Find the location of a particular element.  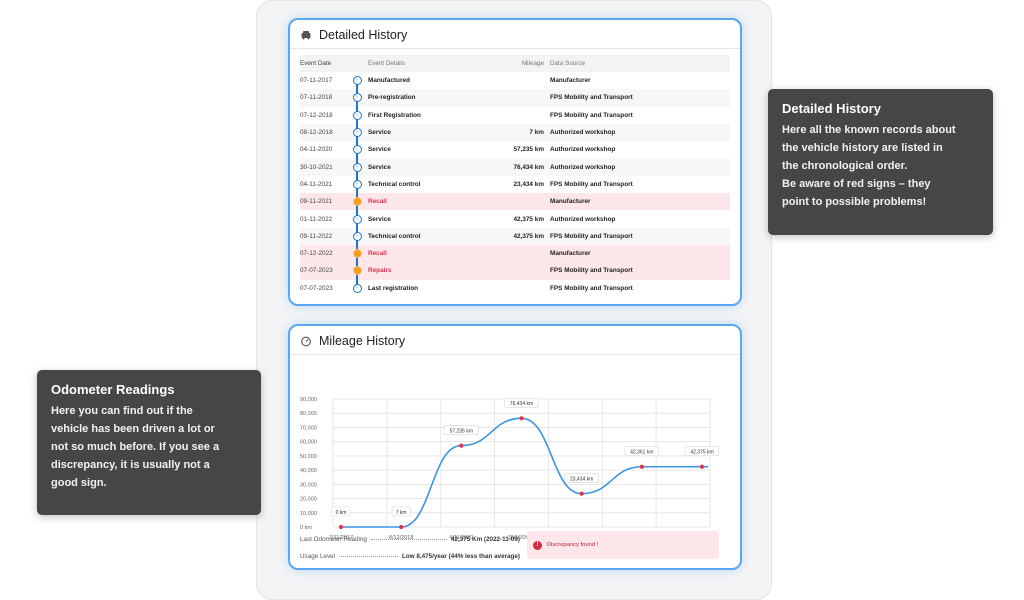

data-label: 76,434 km is located at coordinates (521, 404).